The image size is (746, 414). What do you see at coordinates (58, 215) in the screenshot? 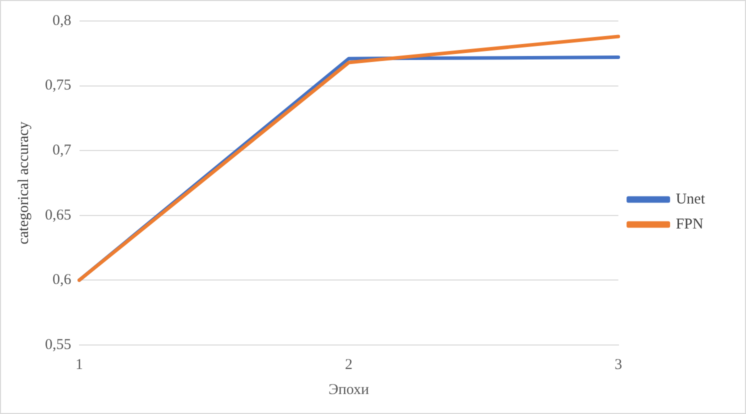
I see `y-tick-label: 0,65` at bounding box center [58, 215].